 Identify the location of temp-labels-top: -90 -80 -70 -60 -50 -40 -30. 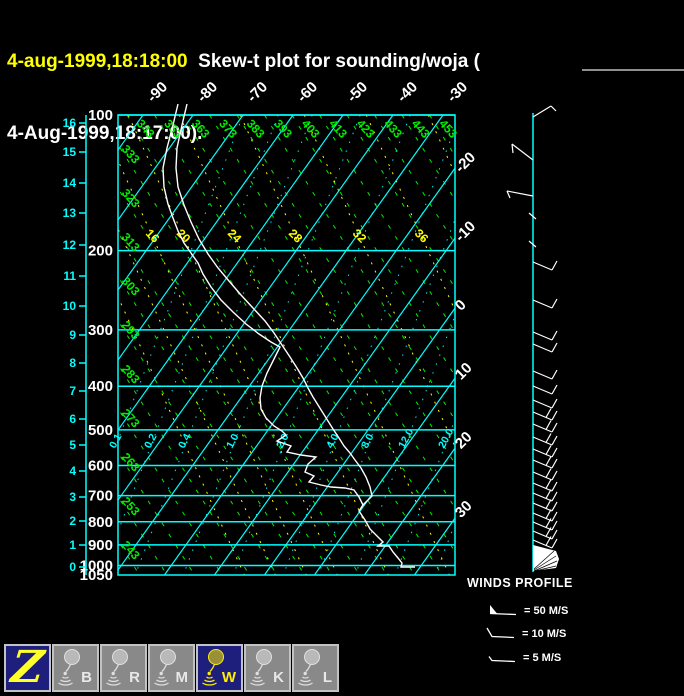
(307, 91).